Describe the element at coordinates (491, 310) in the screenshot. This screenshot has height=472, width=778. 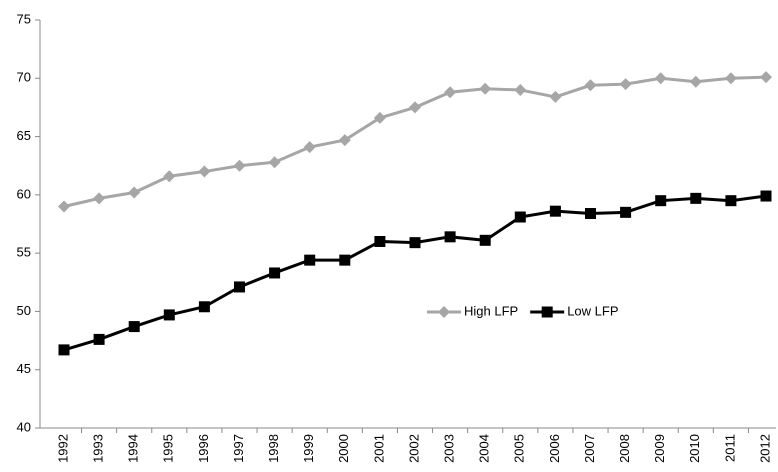
I see `legend-label: High LFP` at that location.